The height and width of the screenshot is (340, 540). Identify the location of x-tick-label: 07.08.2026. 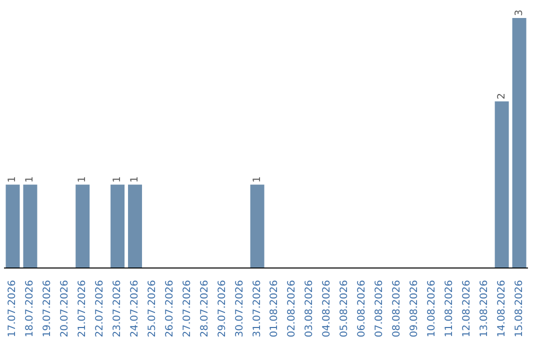
(380, 309).